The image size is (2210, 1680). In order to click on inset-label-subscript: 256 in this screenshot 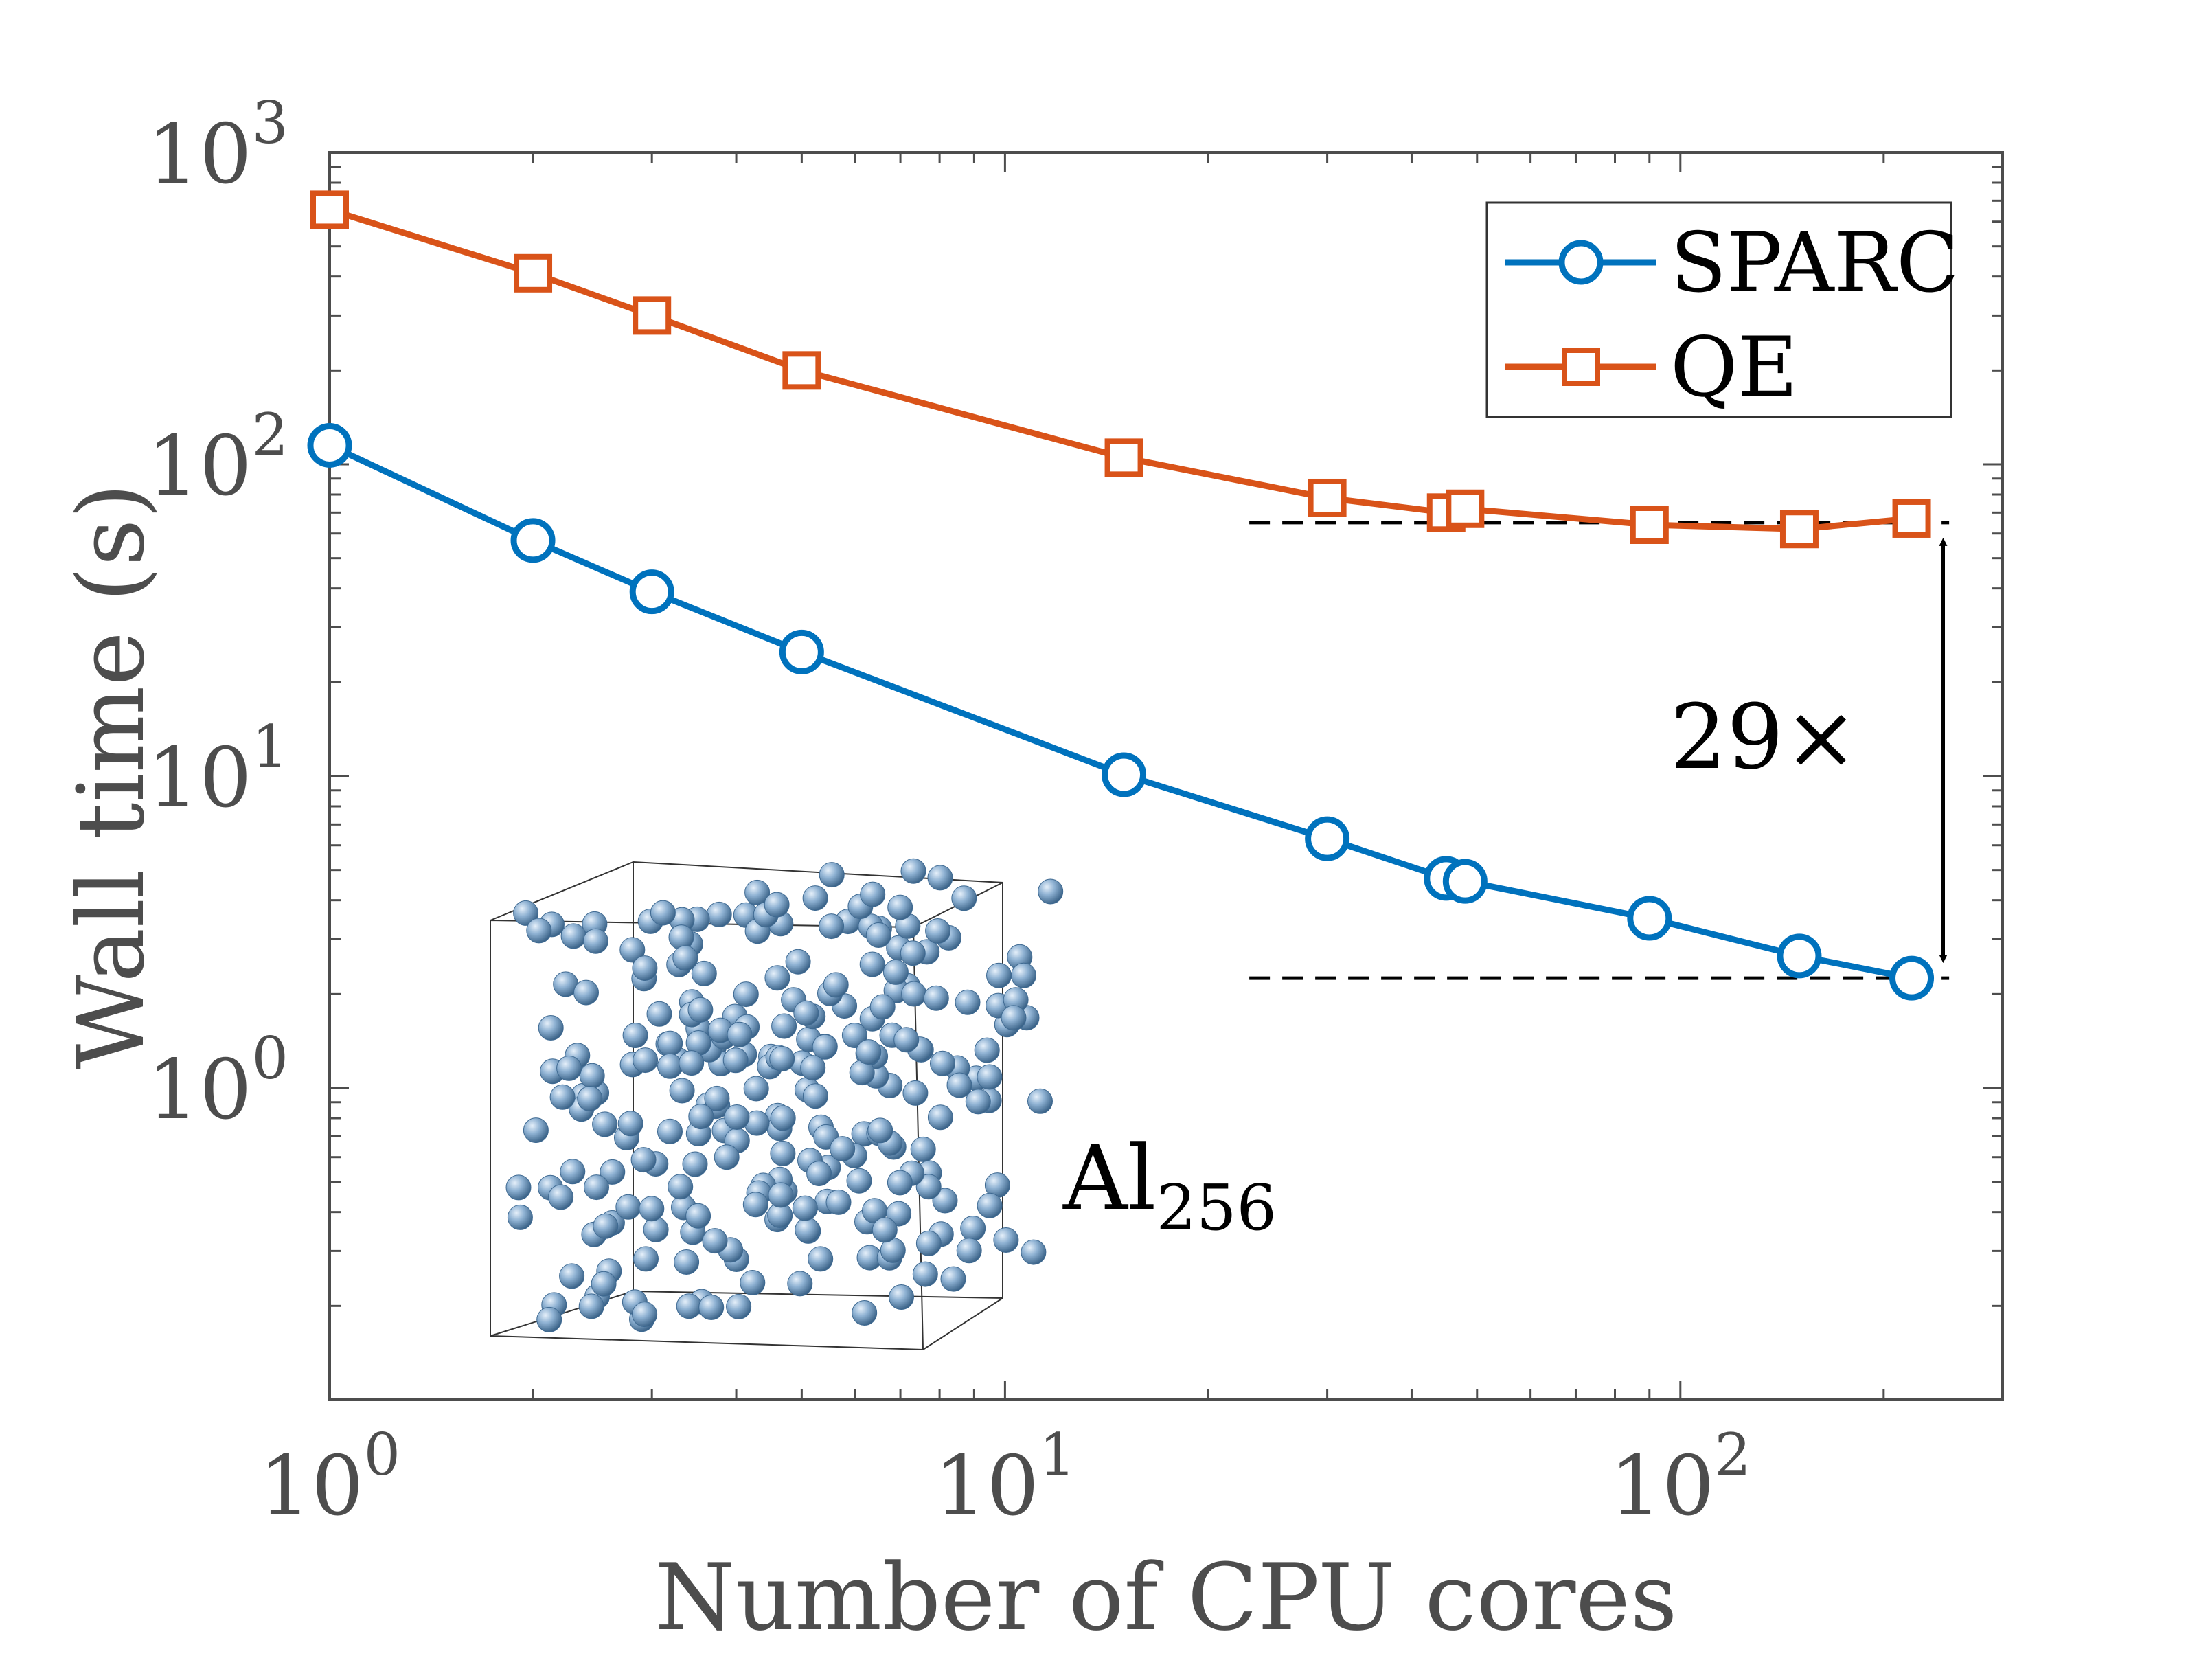, I will do `click(1216, 1208)`.